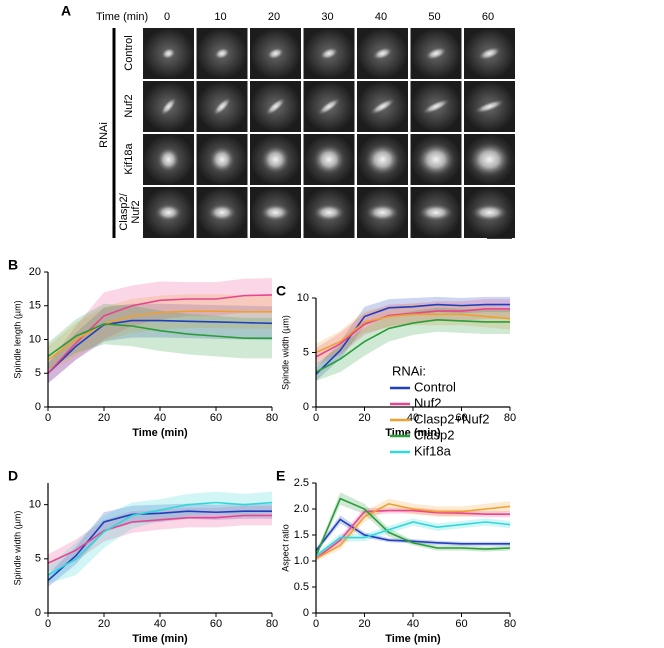 The height and width of the screenshot is (648, 664). What do you see at coordinates (285, 548) in the screenshot?
I see `y-axis-label: Aspect ratio` at bounding box center [285, 548].